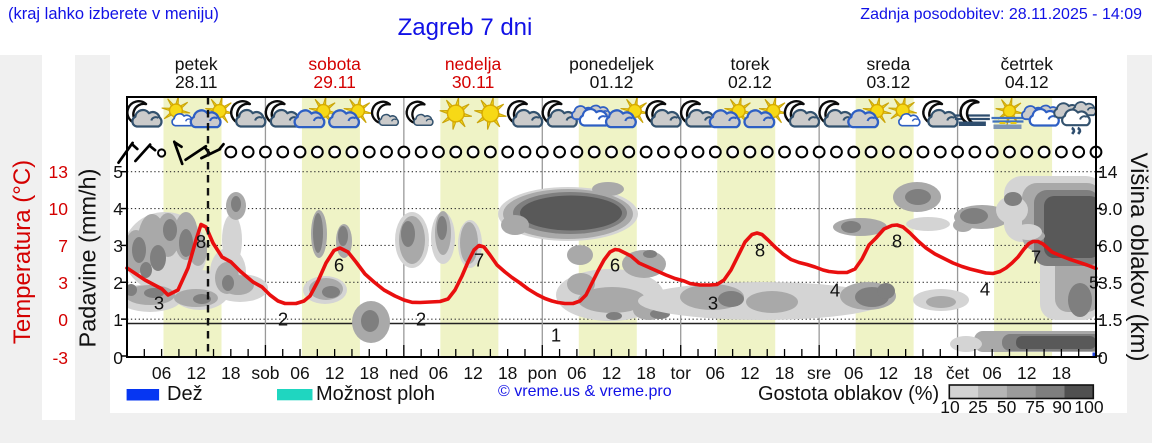  What do you see at coordinates (1034, 407) in the screenshot?
I see `svg-text: 75` at bounding box center [1034, 407].